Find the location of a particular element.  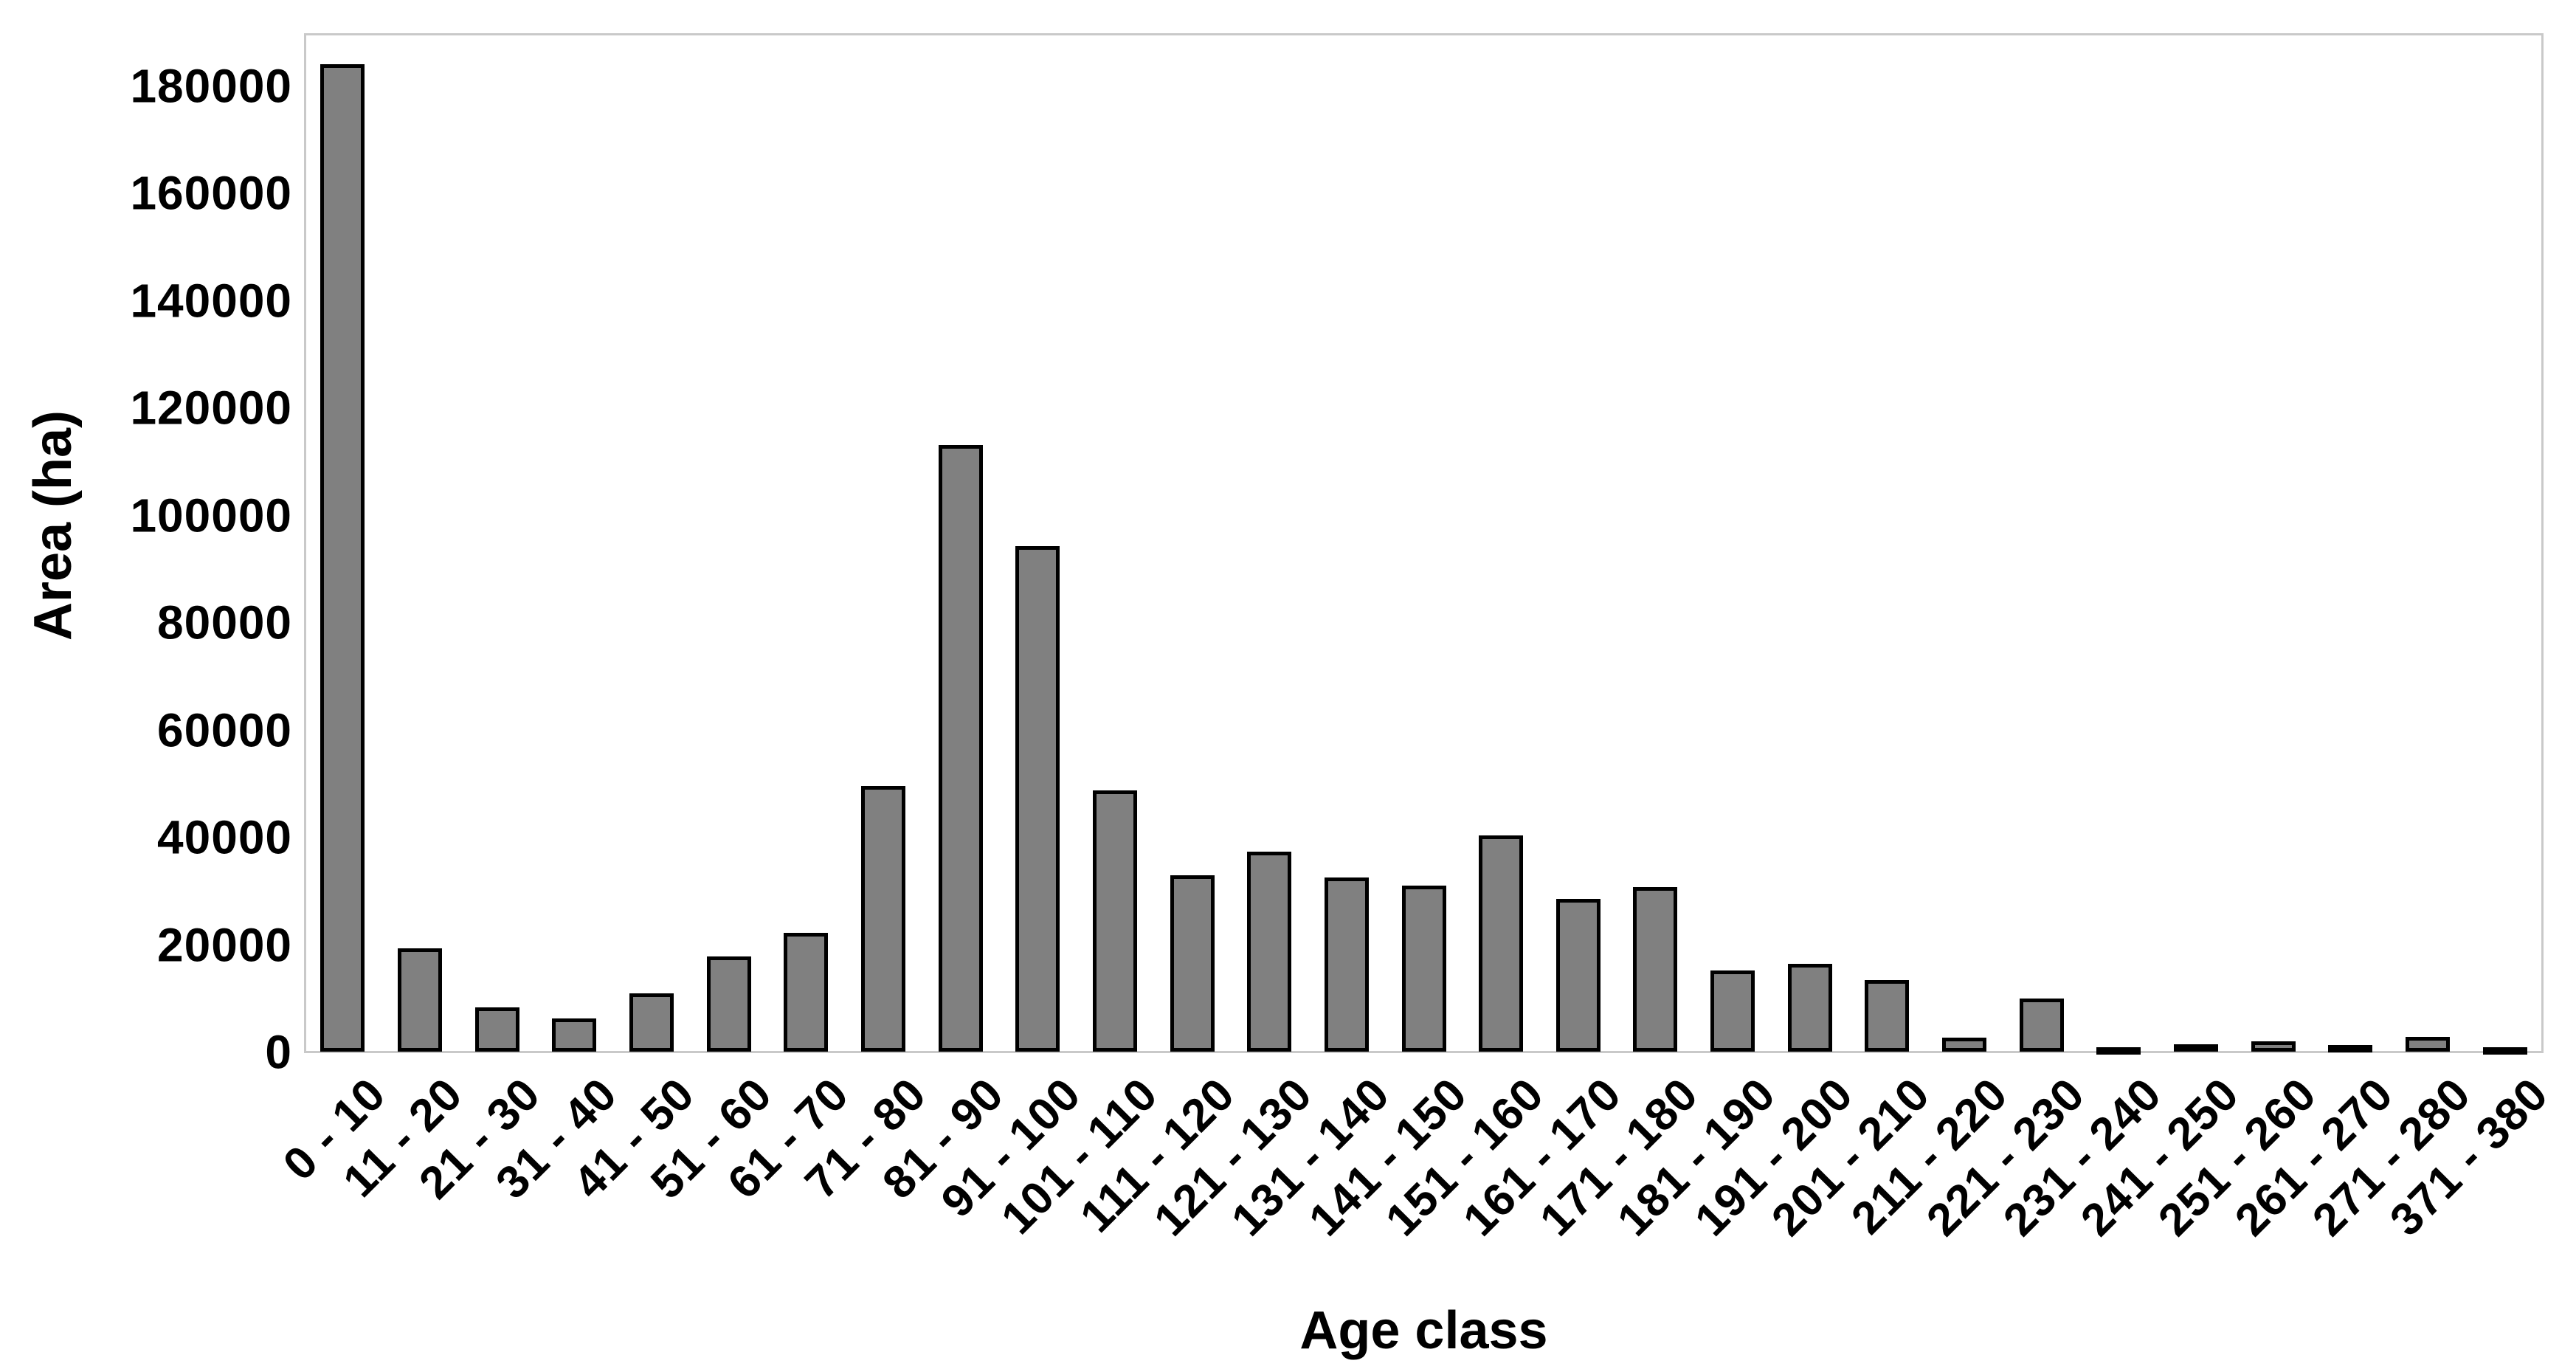

y-tick-label: 180000 is located at coordinates (211, 86).